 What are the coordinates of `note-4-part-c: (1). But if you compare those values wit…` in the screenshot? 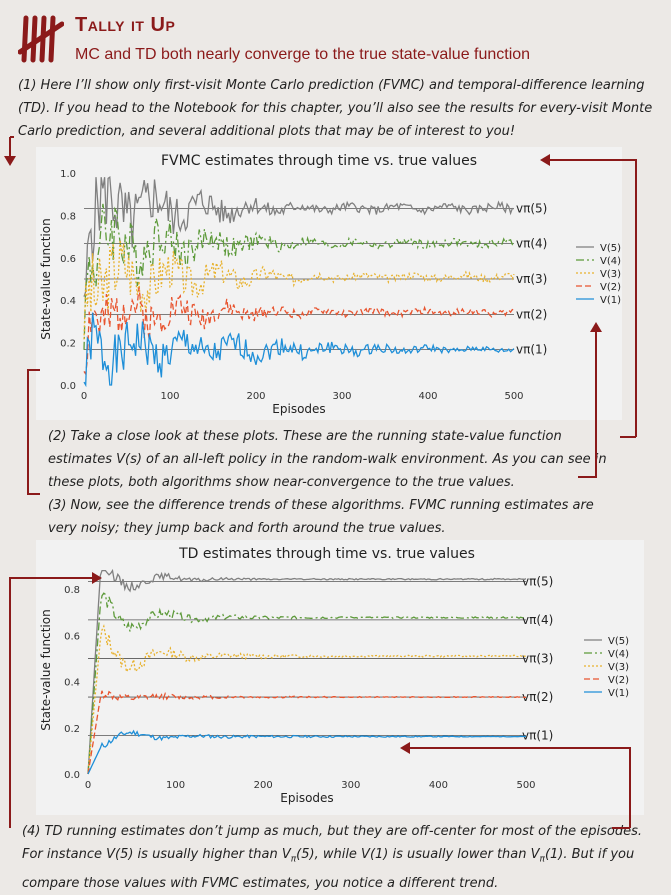 It's located at (328, 869).